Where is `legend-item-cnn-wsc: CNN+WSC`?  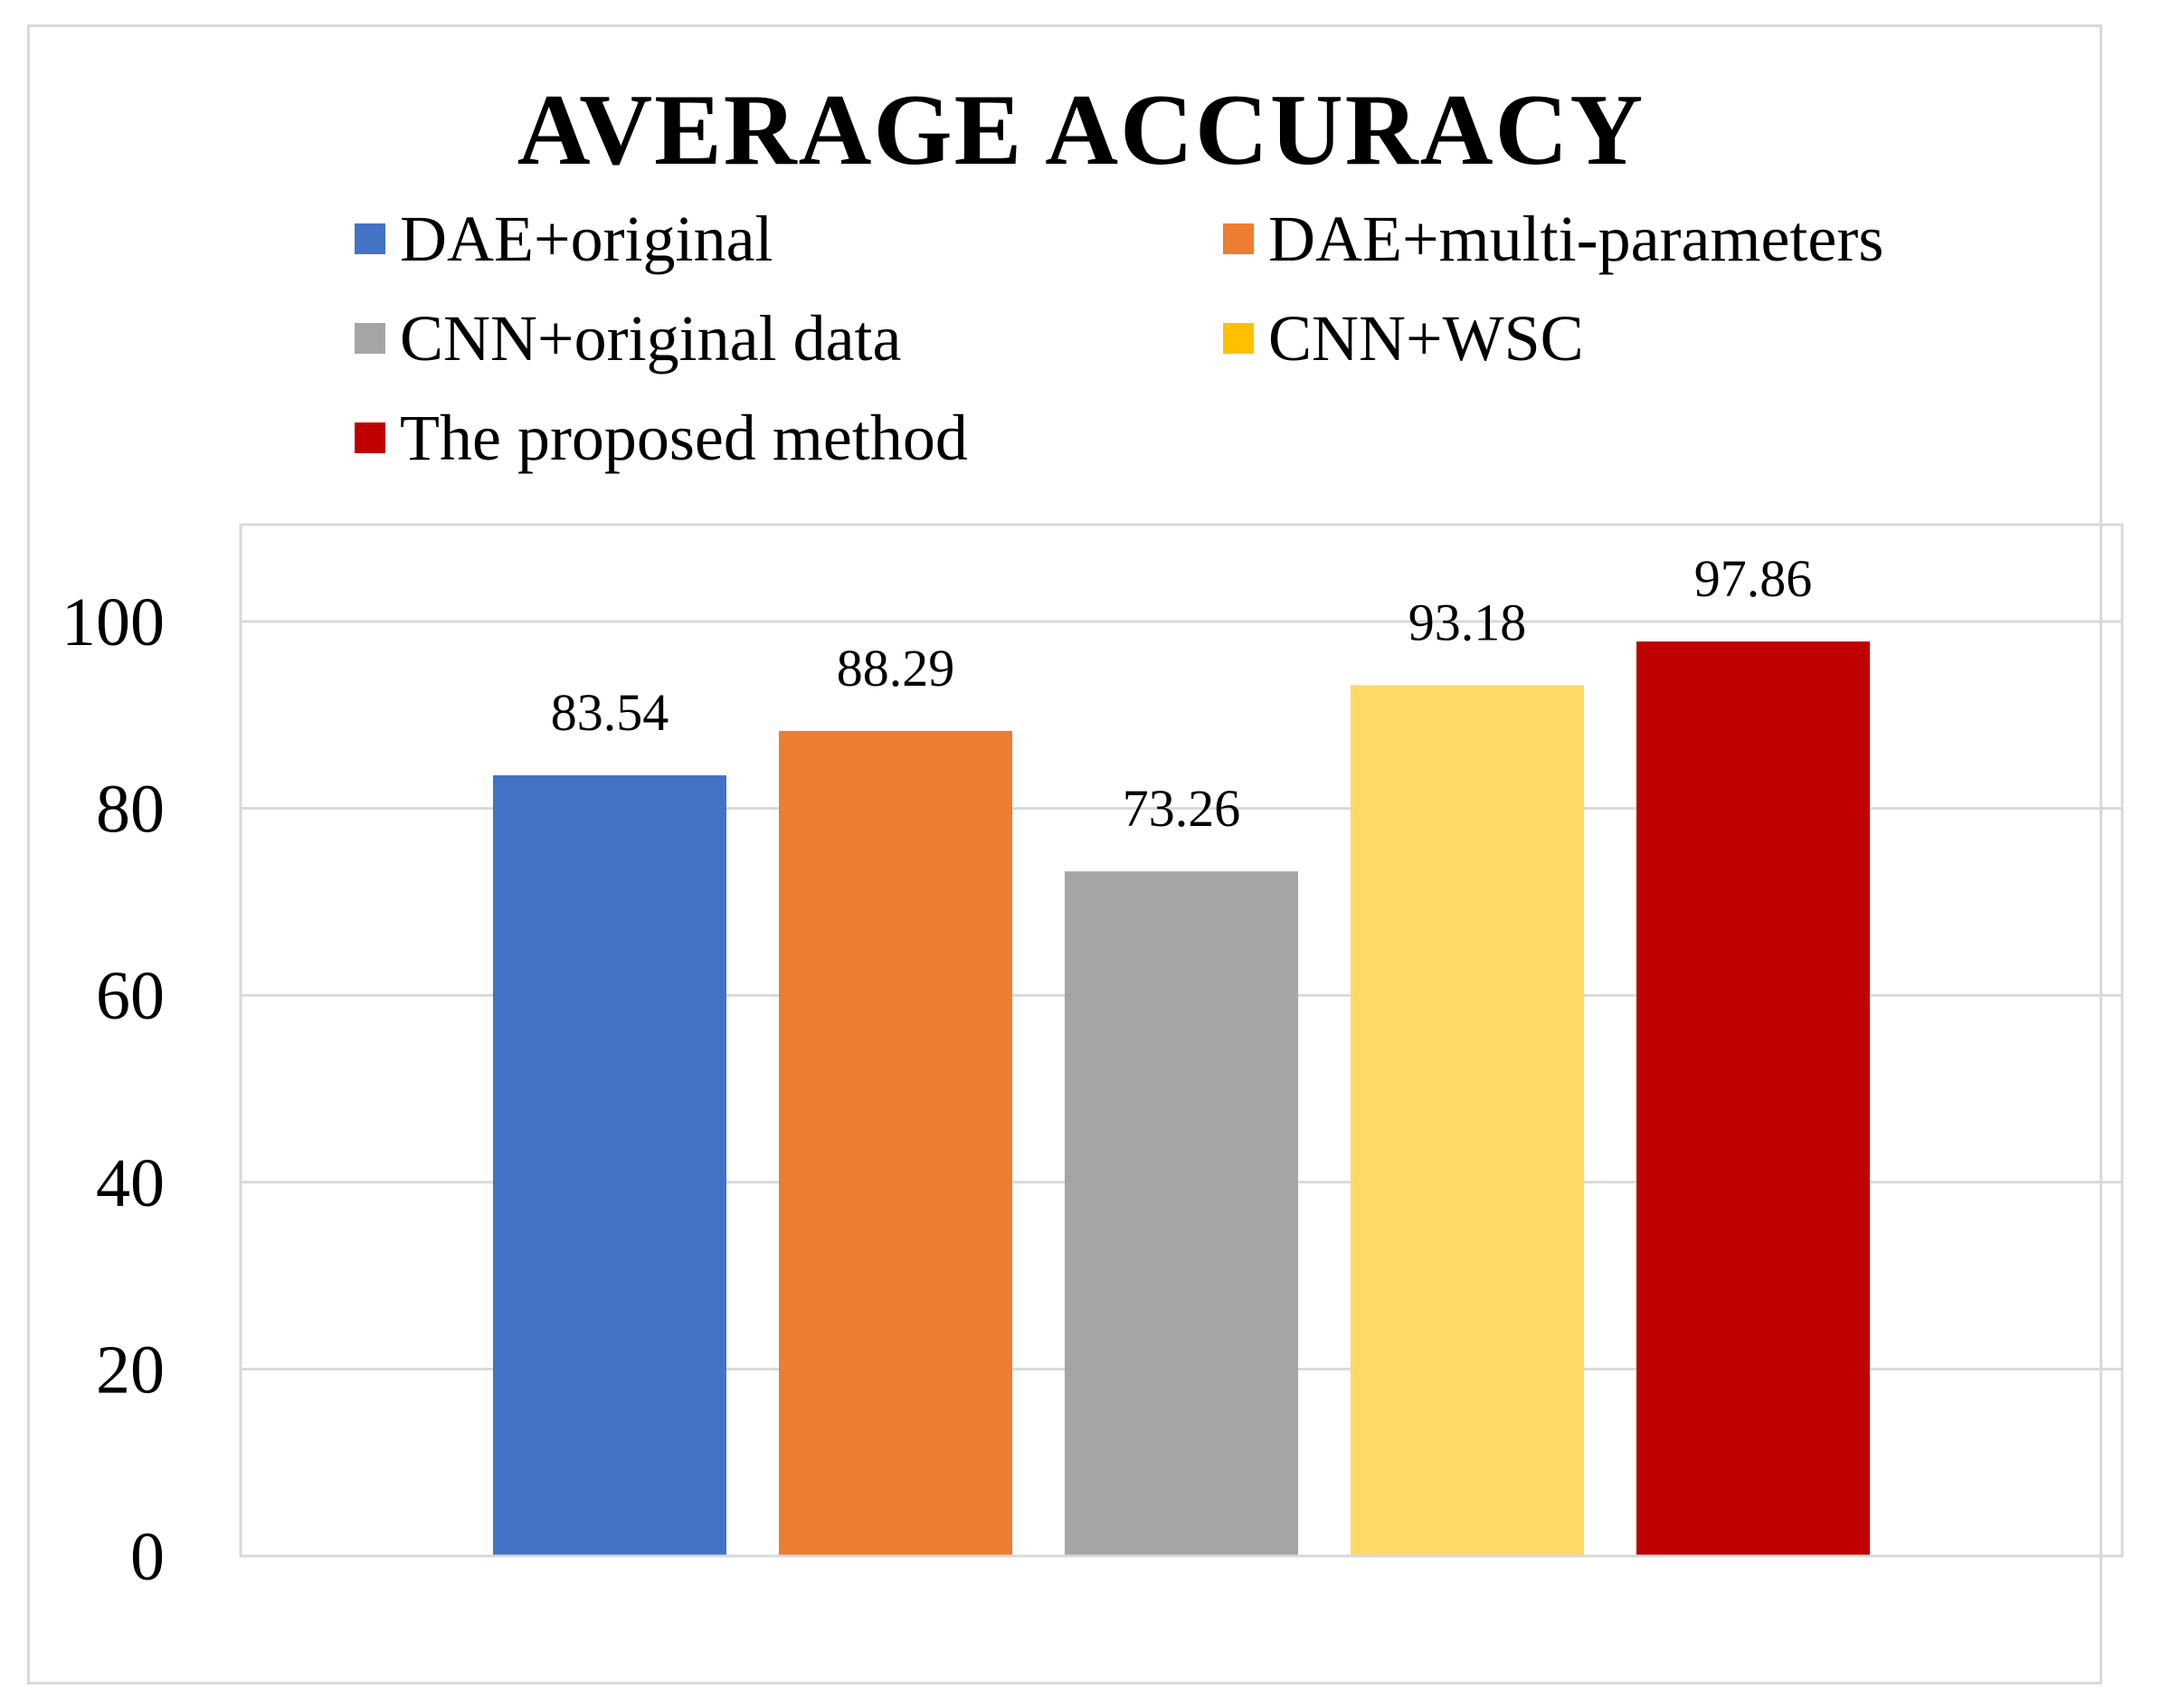 legend-item-cnn-wsc: CNN+WSC is located at coordinates (1403, 338).